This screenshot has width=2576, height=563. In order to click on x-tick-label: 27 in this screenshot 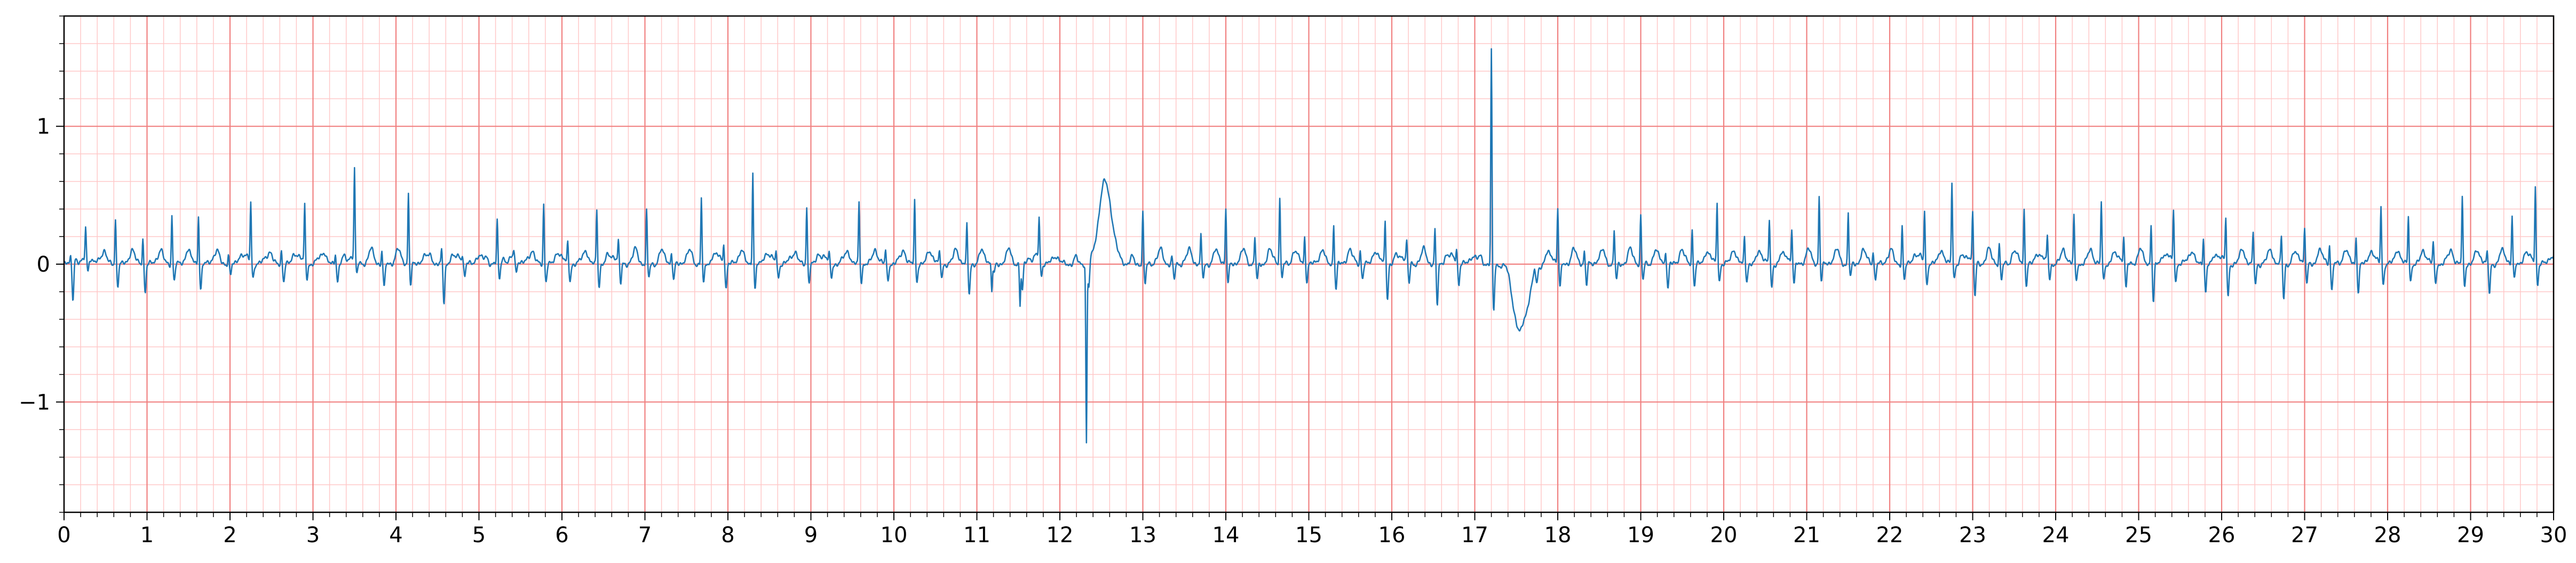, I will do `click(2304, 535)`.